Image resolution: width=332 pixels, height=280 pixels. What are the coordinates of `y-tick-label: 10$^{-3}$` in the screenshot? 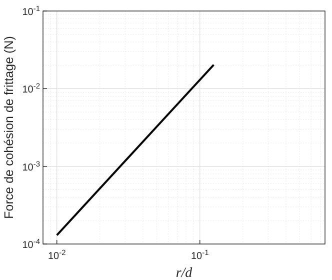 It's located at (31, 166).